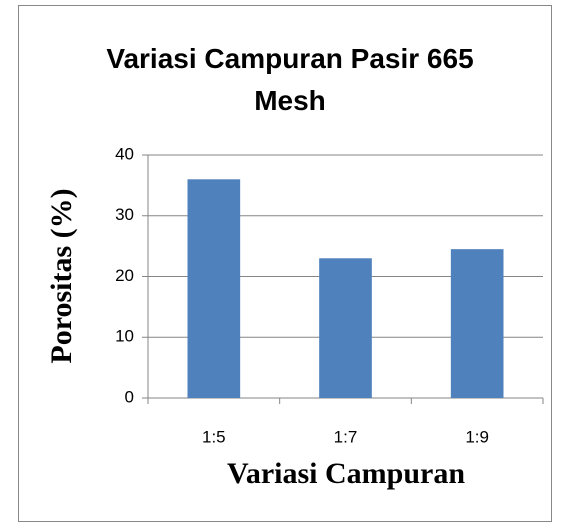 This screenshot has height=526, width=570. Describe the element at coordinates (346, 473) in the screenshot. I see `x-axis-title: Variasi Campuran` at that location.